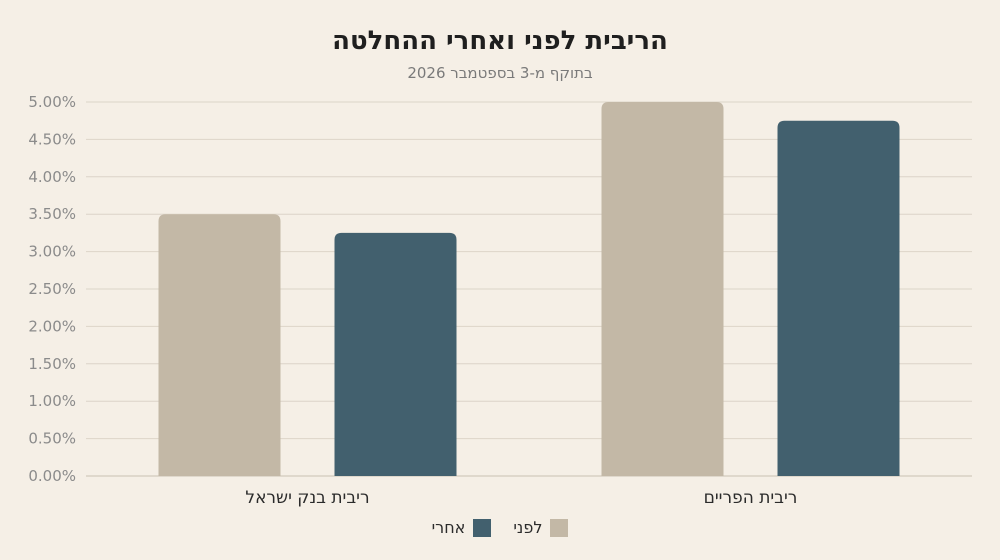 This screenshot has height=560, width=1000. I want to click on chart-title: הריבית לפני ואחרי ההחלטה, so click(500, 41).